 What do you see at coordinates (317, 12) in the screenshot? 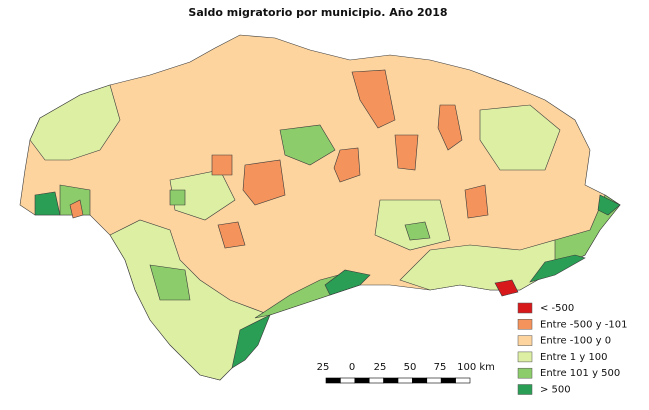
I see `map-title: Saldo migratorio por municipio. Año 2018` at bounding box center [317, 12].